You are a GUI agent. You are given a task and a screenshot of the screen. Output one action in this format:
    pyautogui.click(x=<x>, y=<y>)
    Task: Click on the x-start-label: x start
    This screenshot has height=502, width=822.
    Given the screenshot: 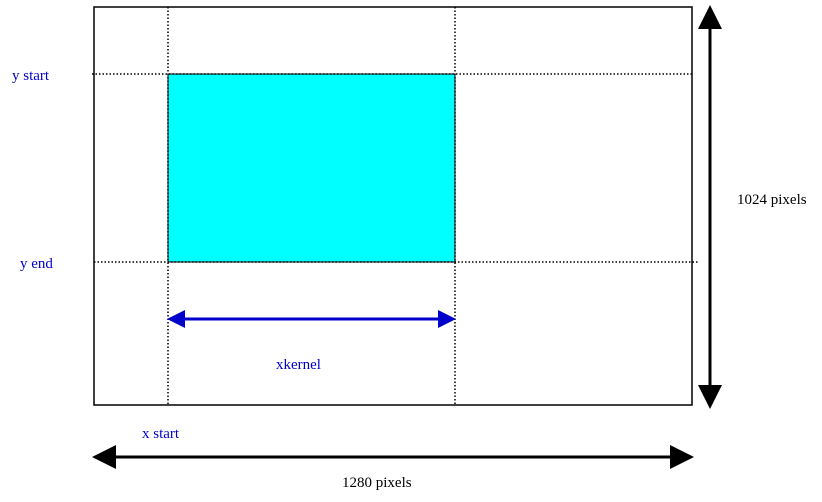 What is the action you would take?
    pyautogui.click(x=161, y=434)
    